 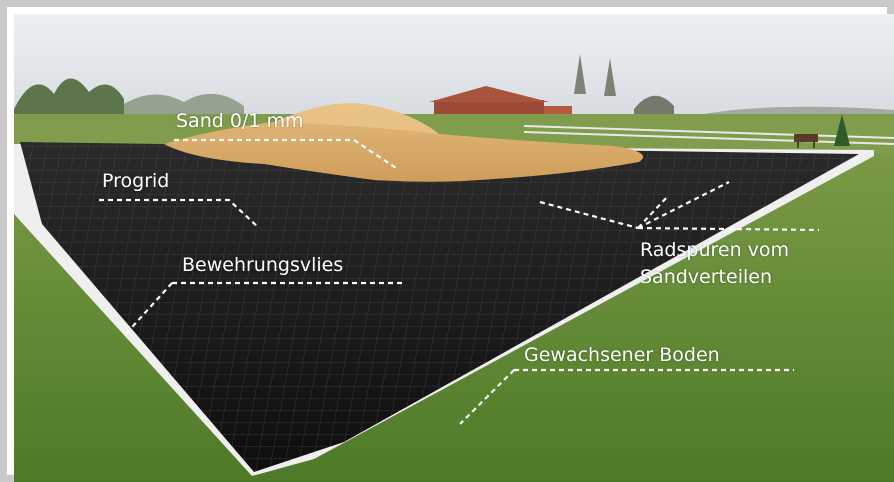 What do you see at coordinates (706, 277) in the screenshot?
I see `label-radspuren-line2: Sandverteilen` at bounding box center [706, 277].